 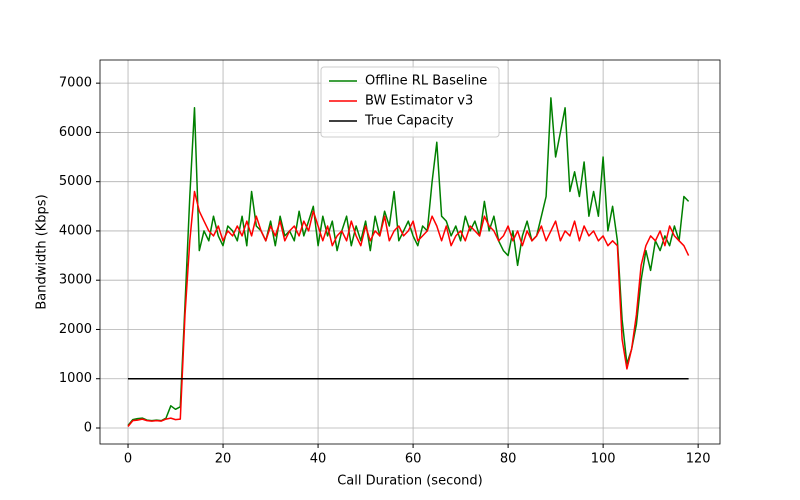 What do you see at coordinates (410, 481) in the screenshot?
I see `x-axis-label: Call Duration (second)` at bounding box center [410, 481].